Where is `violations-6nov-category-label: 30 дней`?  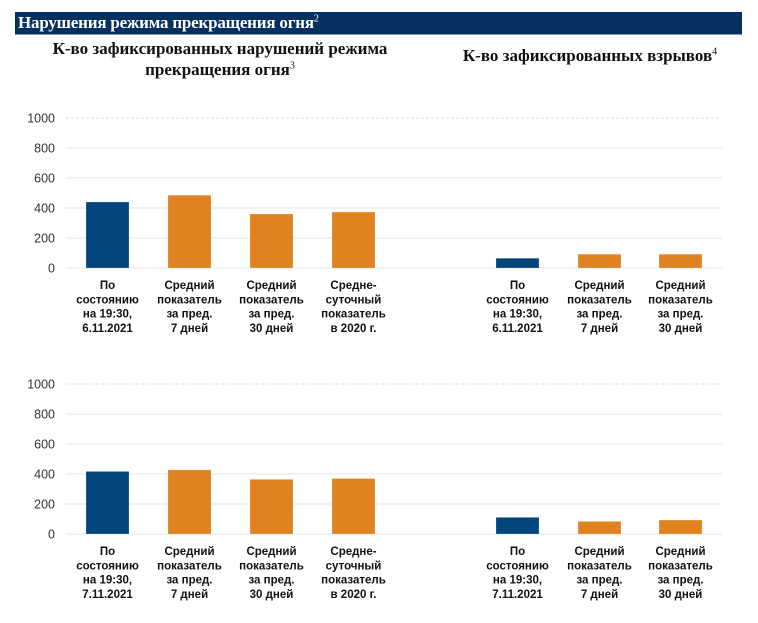 violations-6nov-category-label: 30 дней is located at coordinates (272, 329).